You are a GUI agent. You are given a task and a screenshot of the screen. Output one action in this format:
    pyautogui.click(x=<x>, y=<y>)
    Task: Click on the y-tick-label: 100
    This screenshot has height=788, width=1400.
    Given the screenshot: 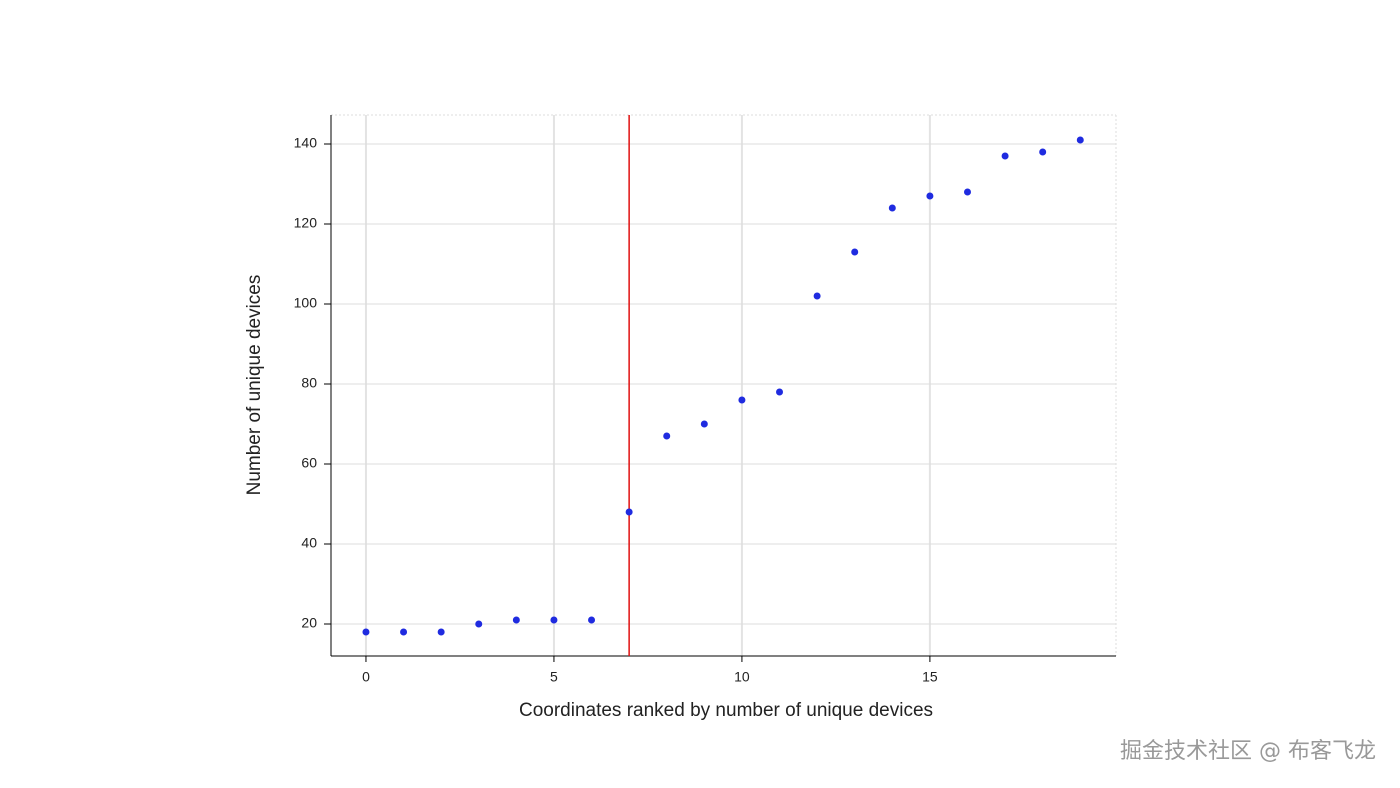 What is the action you would take?
    pyautogui.click(x=306, y=303)
    